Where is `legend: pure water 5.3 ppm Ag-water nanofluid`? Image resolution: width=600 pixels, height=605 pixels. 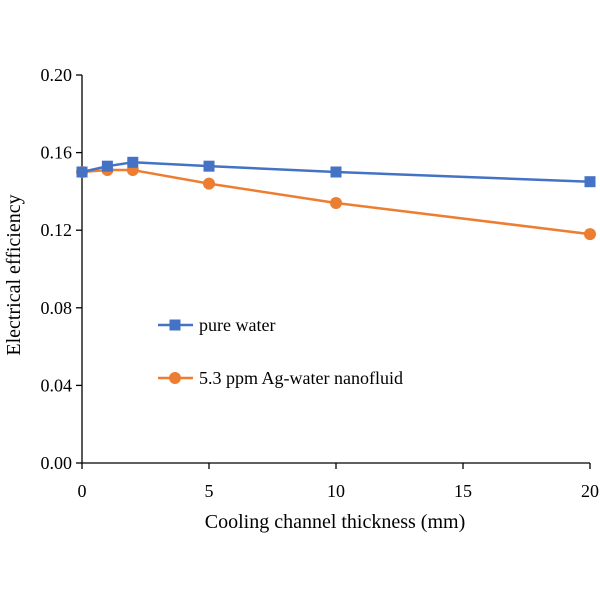 legend: pure water 5.3 ppm Ag-water nanofluid is located at coordinates (280, 351).